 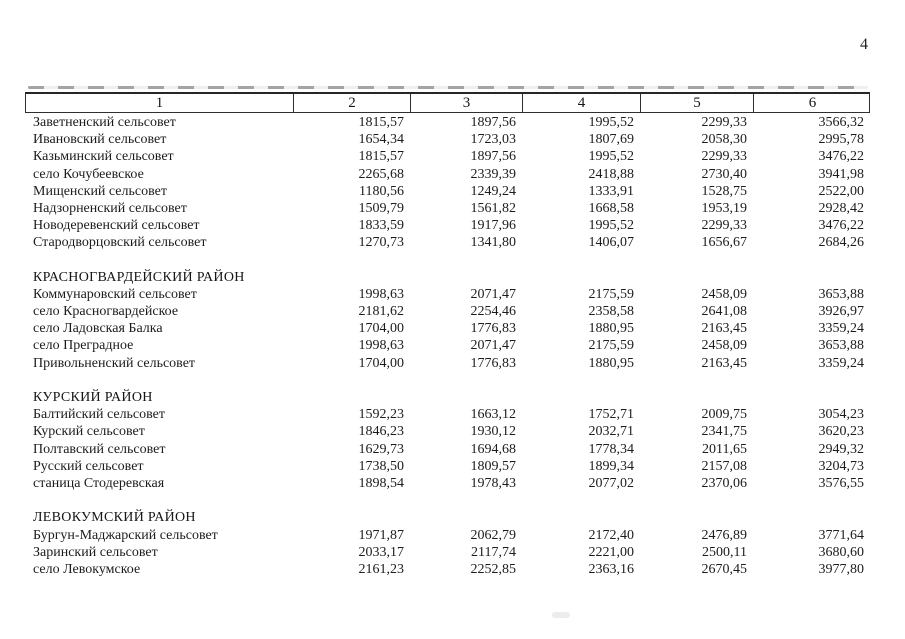 What do you see at coordinates (841, 415) in the screenshot?
I see `row-value-col6: 3054,23` at bounding box center [841, 415].